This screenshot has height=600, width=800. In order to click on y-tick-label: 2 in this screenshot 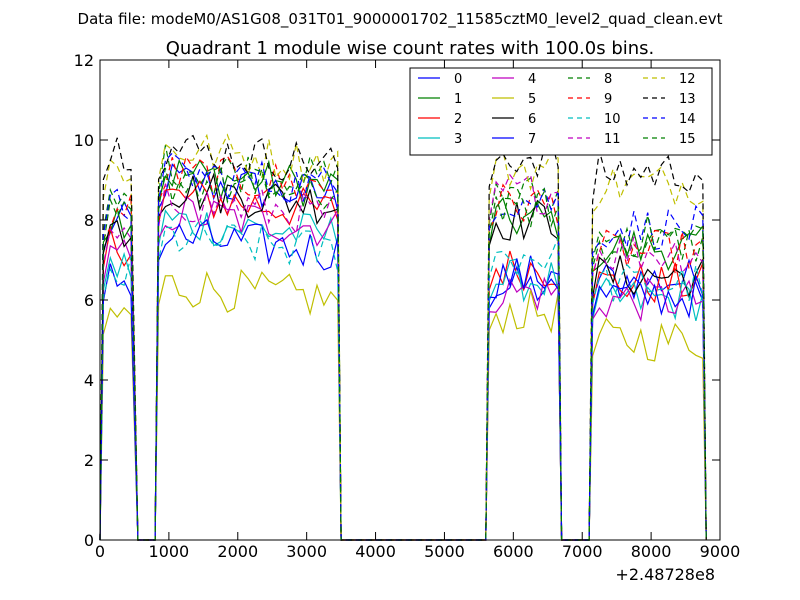, I will do `click(89, 460)`.